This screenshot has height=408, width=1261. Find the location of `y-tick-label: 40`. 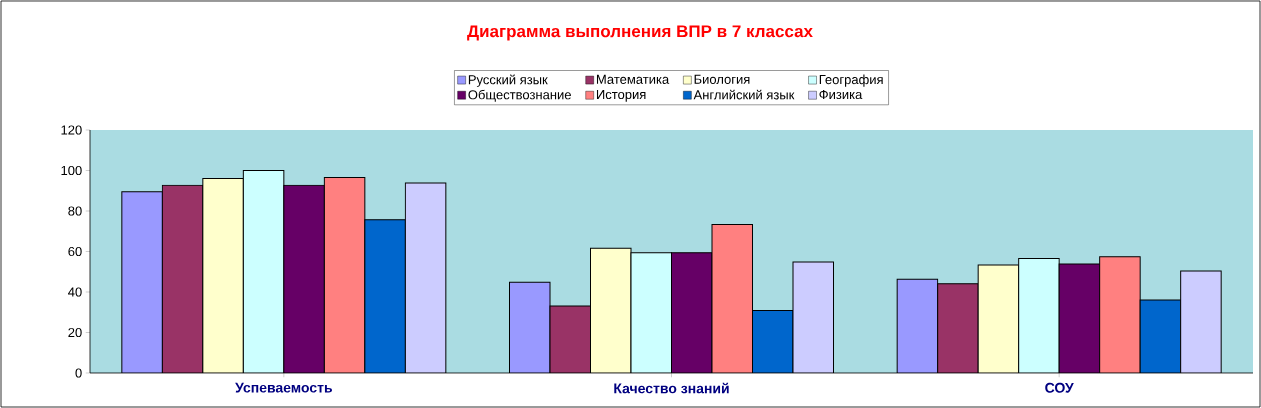

y-tick-label: 40 is located at coordinates (75, 292).